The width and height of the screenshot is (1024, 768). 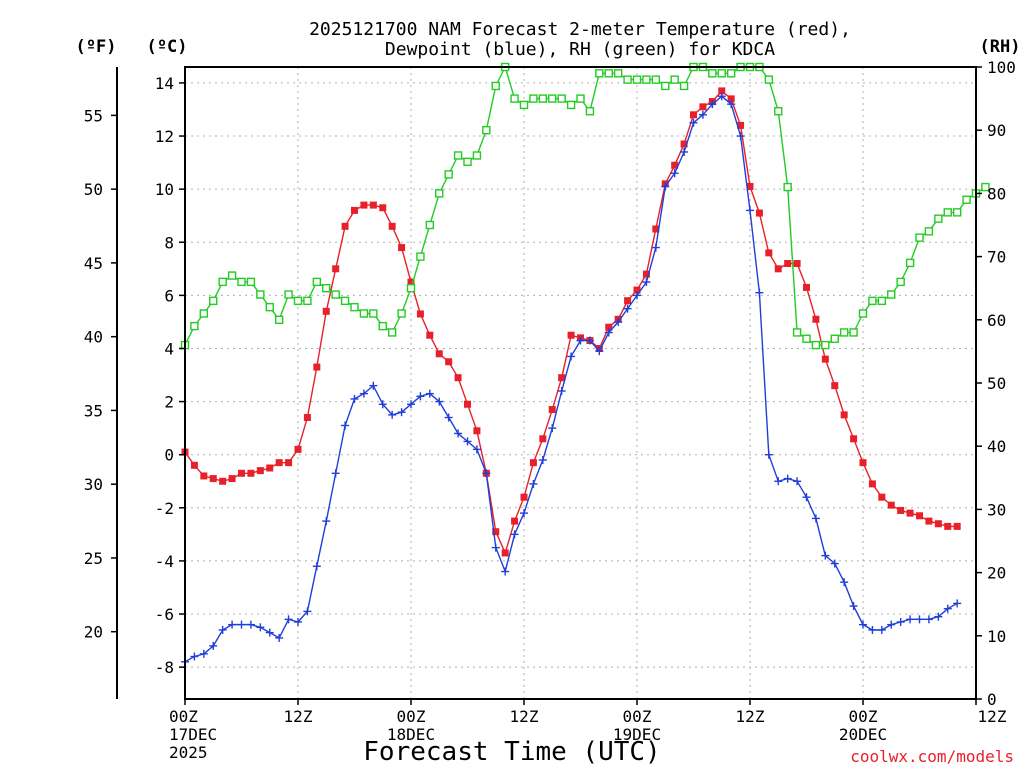 I want to click on x-tick-label: 12Z, so click(x=298, y=716).